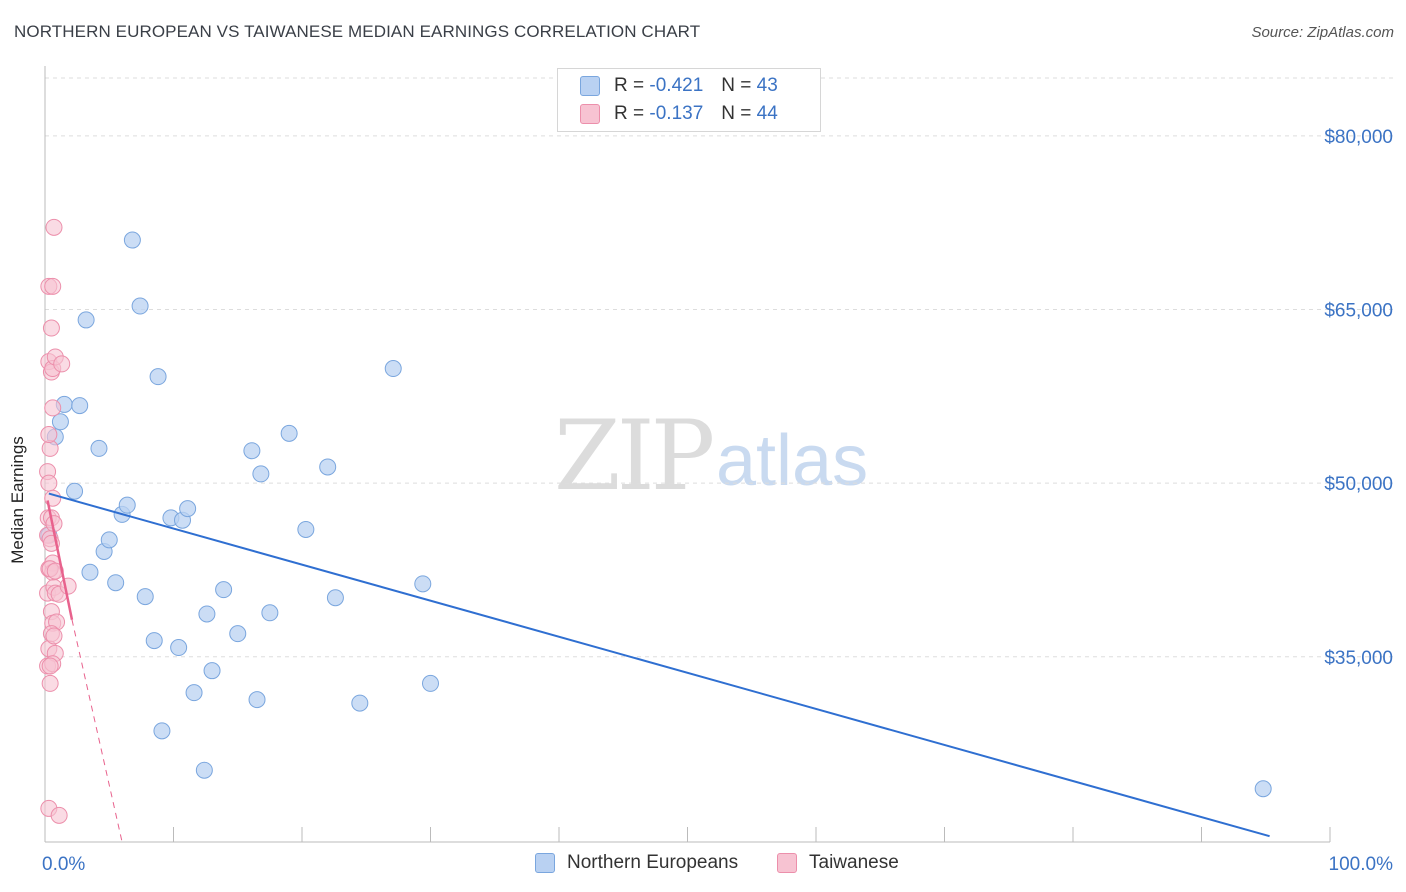  What do you see at coordinates (787, 863) in the screenshot?
I see `series-swatch-pink` at bounding box center [787, 863].